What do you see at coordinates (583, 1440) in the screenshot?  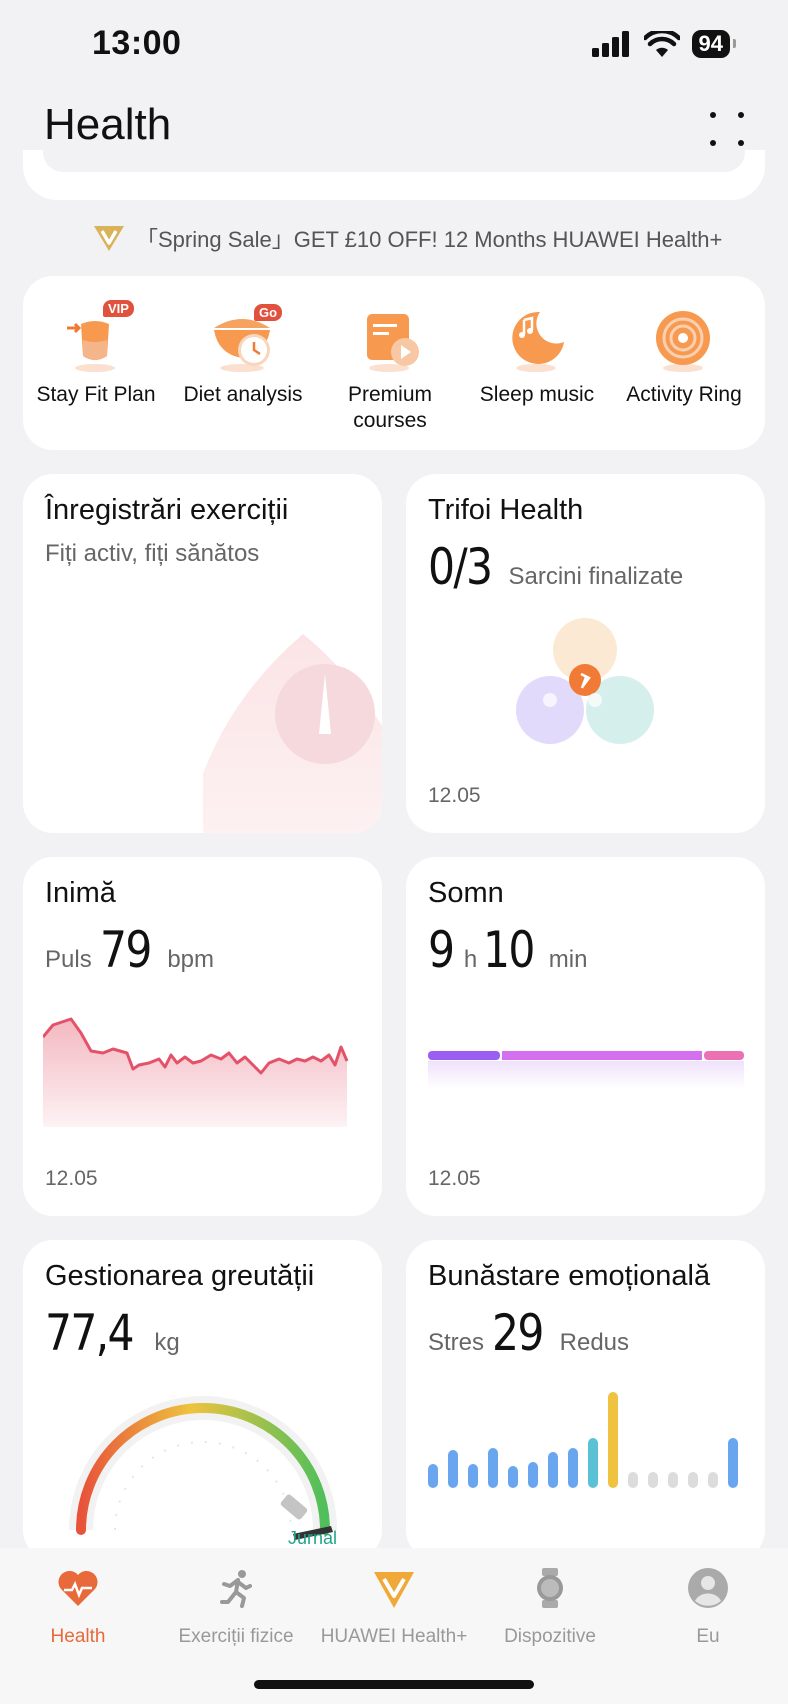 I see `stress-bar-chart` at bounding box center [583, 1440].